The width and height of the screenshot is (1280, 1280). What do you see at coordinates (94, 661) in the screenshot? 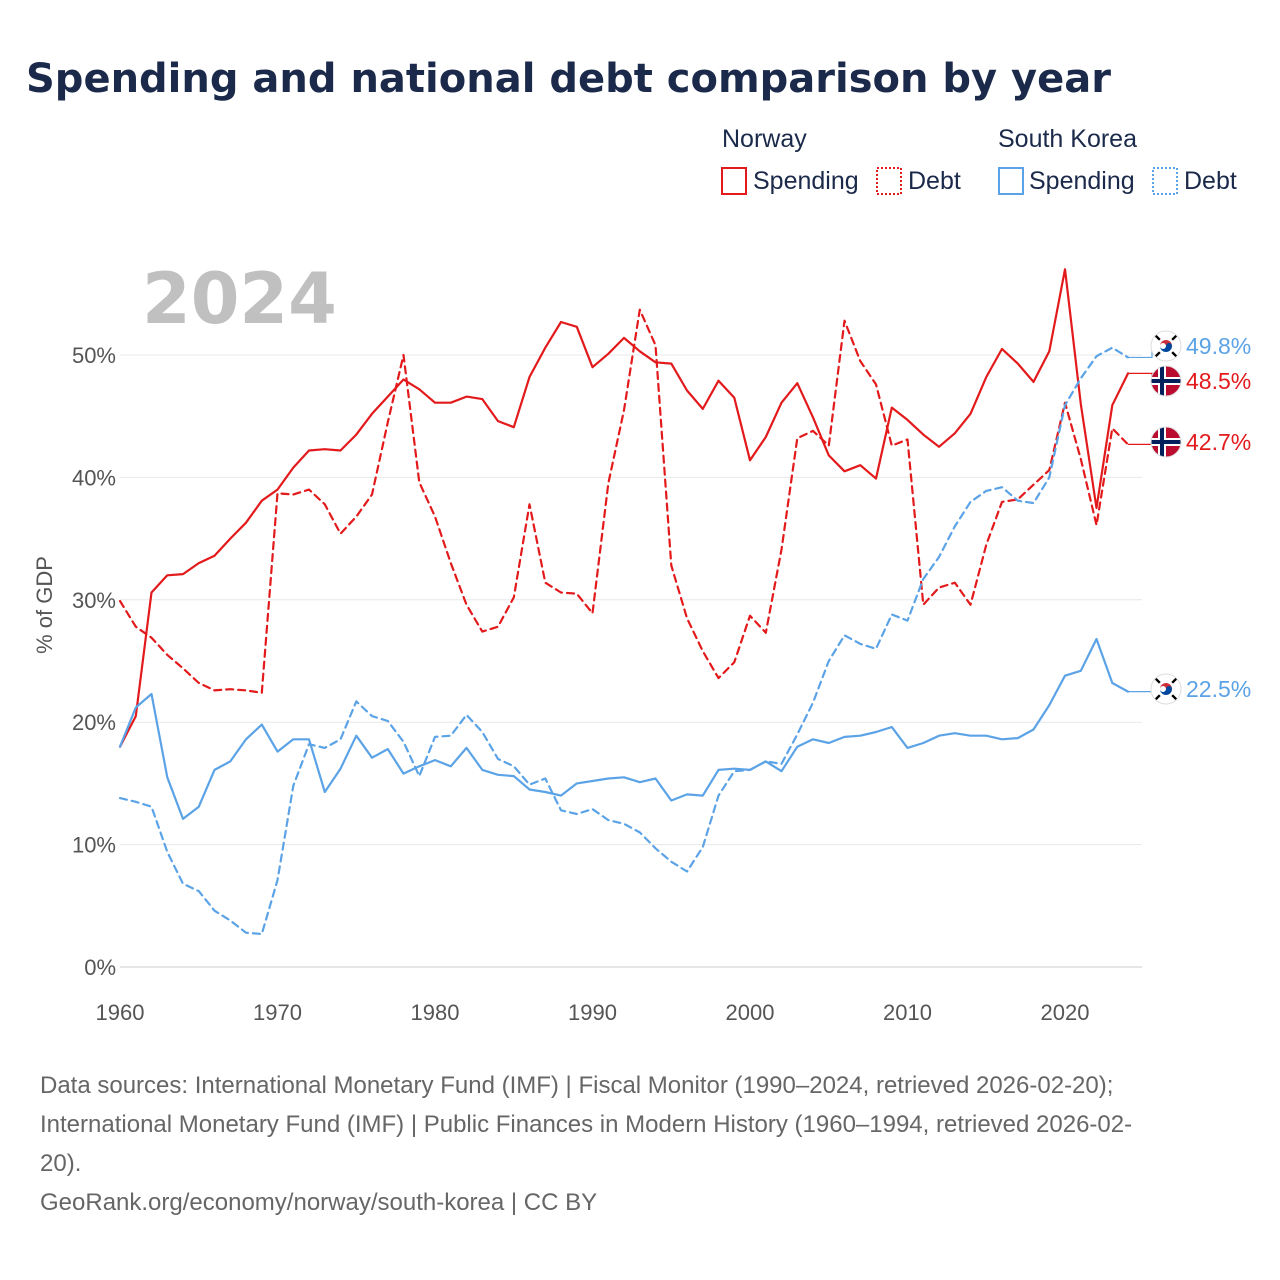
I see `y-axis-ticks: 0% 10% 20% 30% 40% 50%` at bounding box center [94, 661].